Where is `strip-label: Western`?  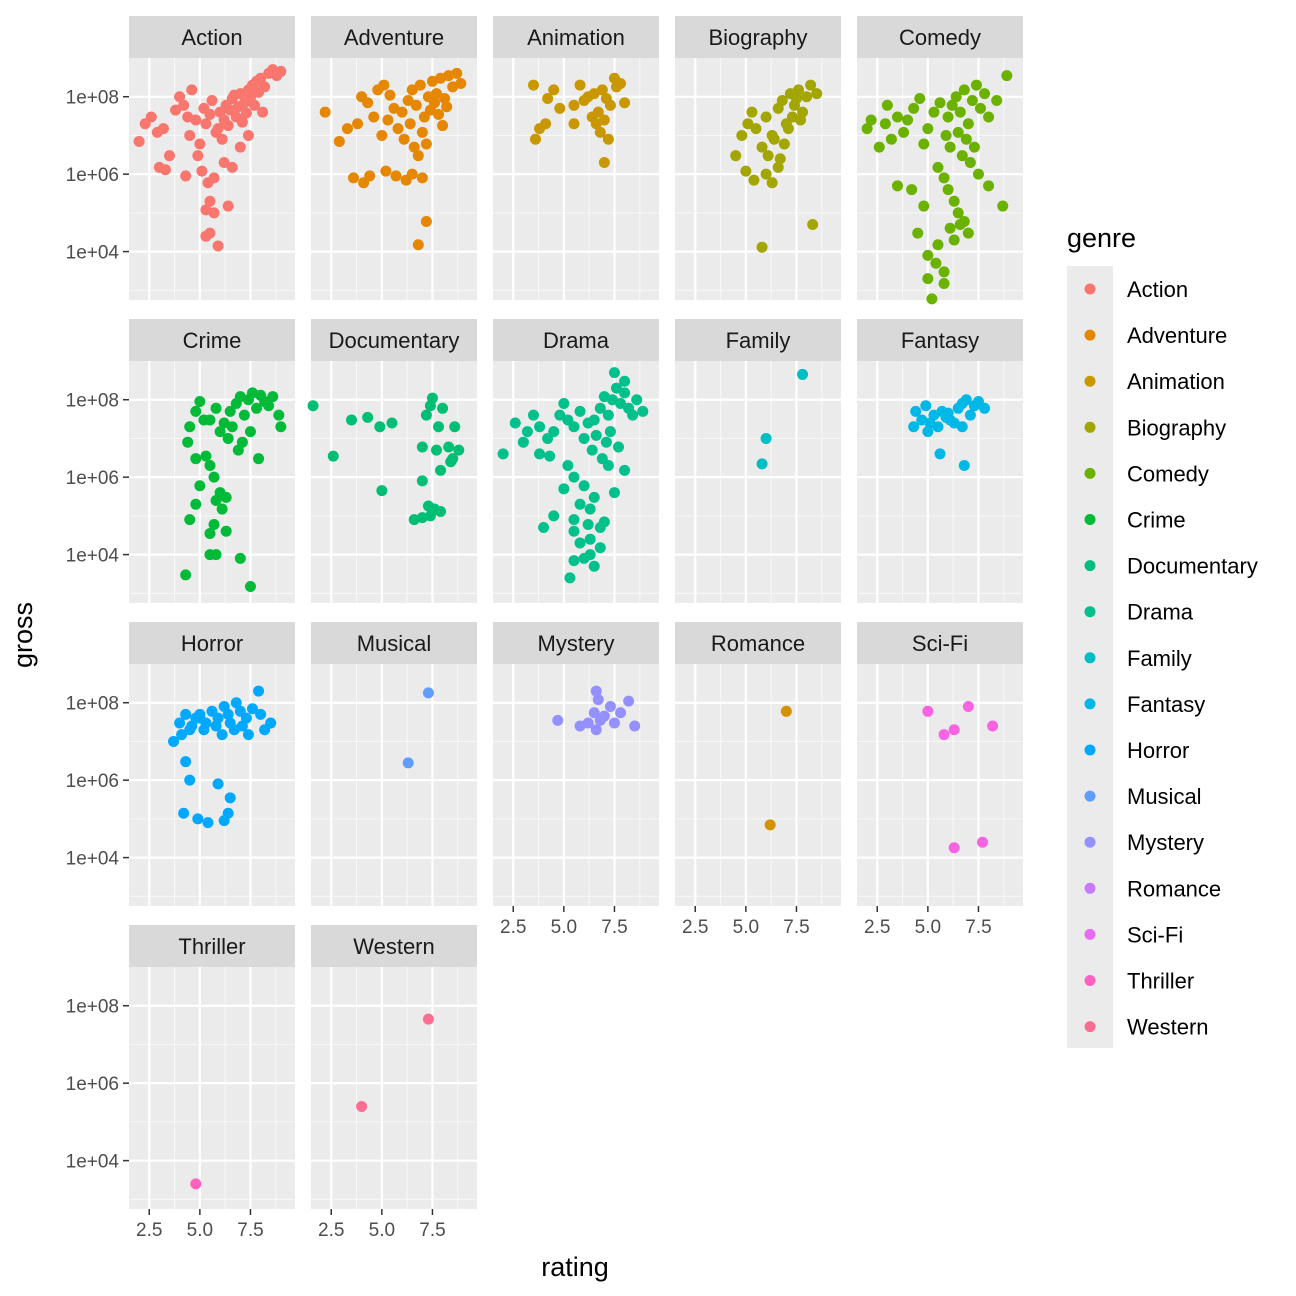 strip-label: Western is located at coordinates (394, 946).